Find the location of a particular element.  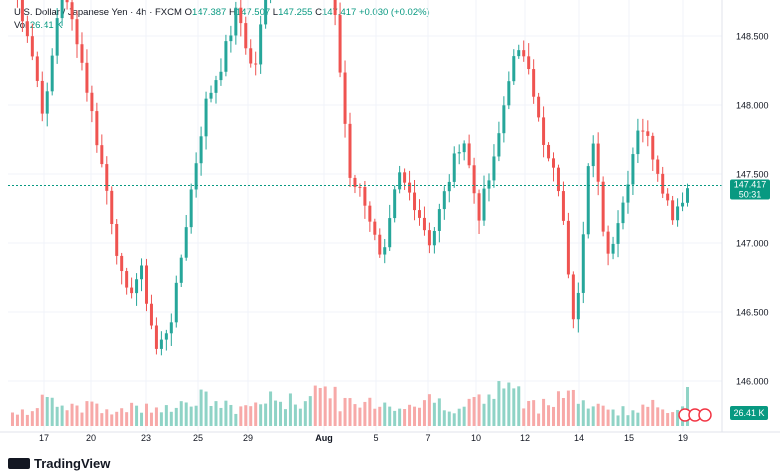

time-tick: 23 is located at coordinates (146, 438).